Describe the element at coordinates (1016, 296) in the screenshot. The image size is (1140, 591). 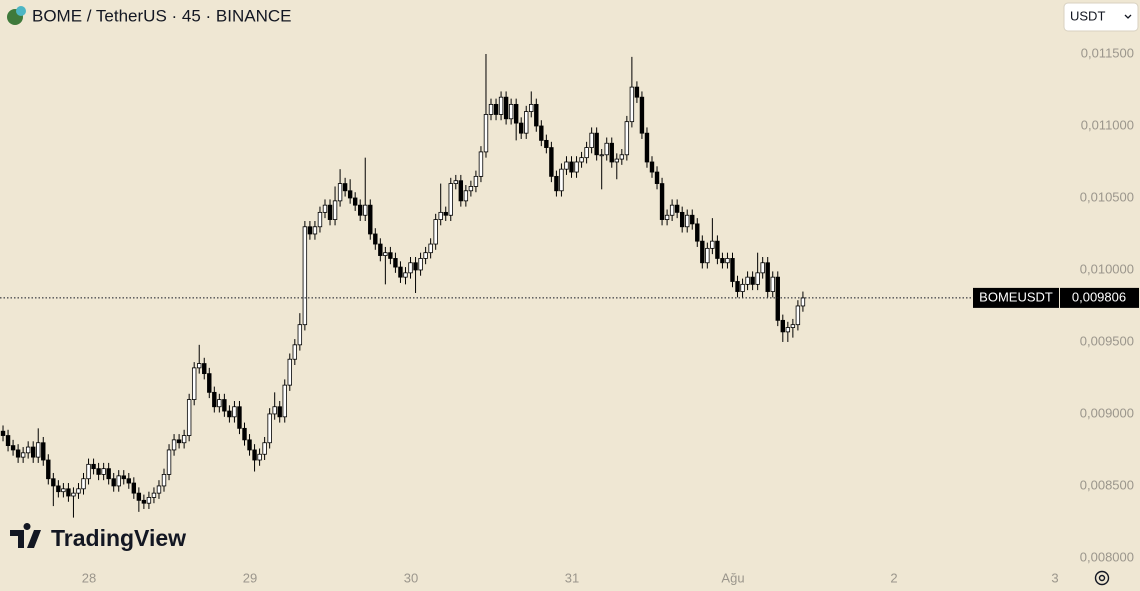
I see `symbol-tag-text: BOMEUSDT` at that location.